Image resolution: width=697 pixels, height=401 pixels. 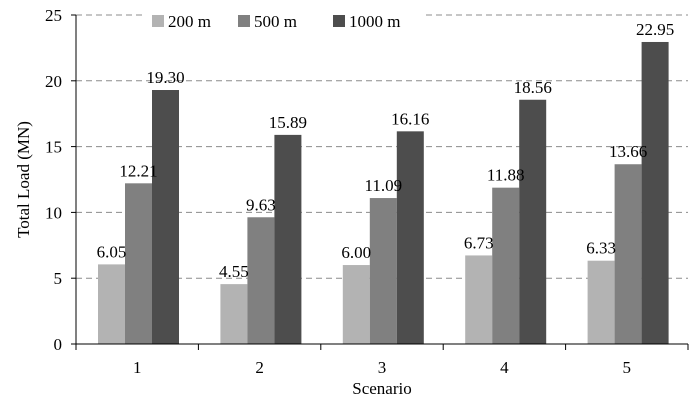 I want to click on legend: 200 m 500 m 1000 m, so click(x=285, y=23).